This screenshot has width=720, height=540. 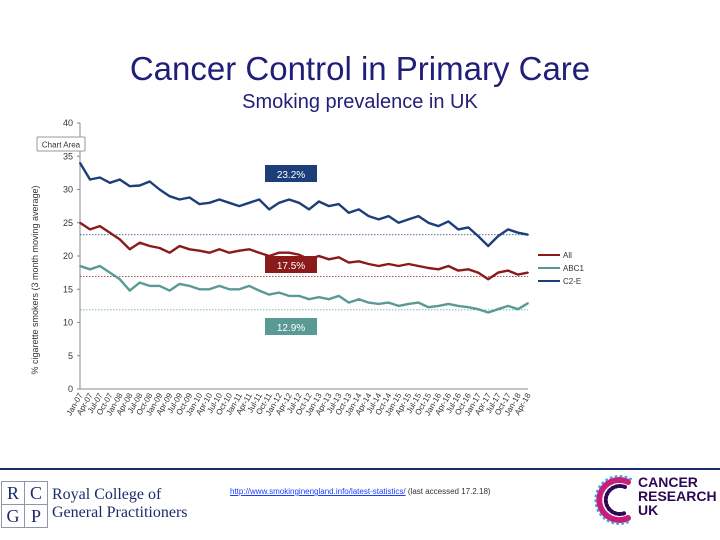 What do you see at coordinates (648, 510) in the screenshot?
I see `cruk-line3: UK` at bounding box center [648, 510].